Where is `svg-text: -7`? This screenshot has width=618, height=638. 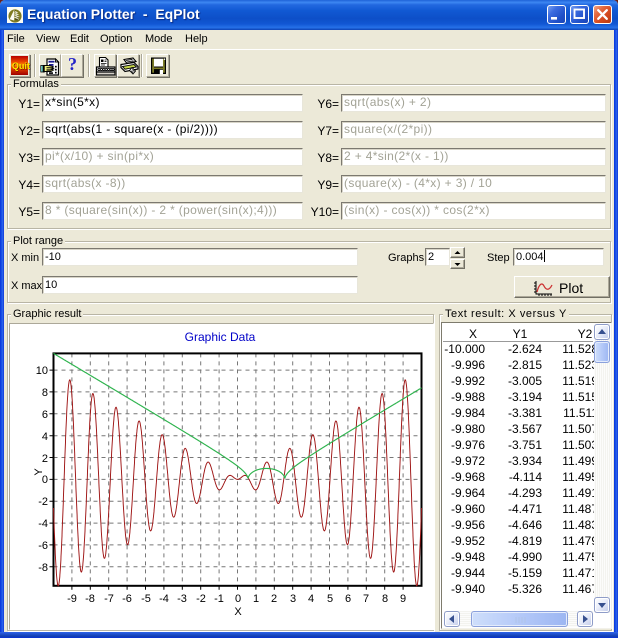 svg-text: -7 is located at coordinates (109, 599).